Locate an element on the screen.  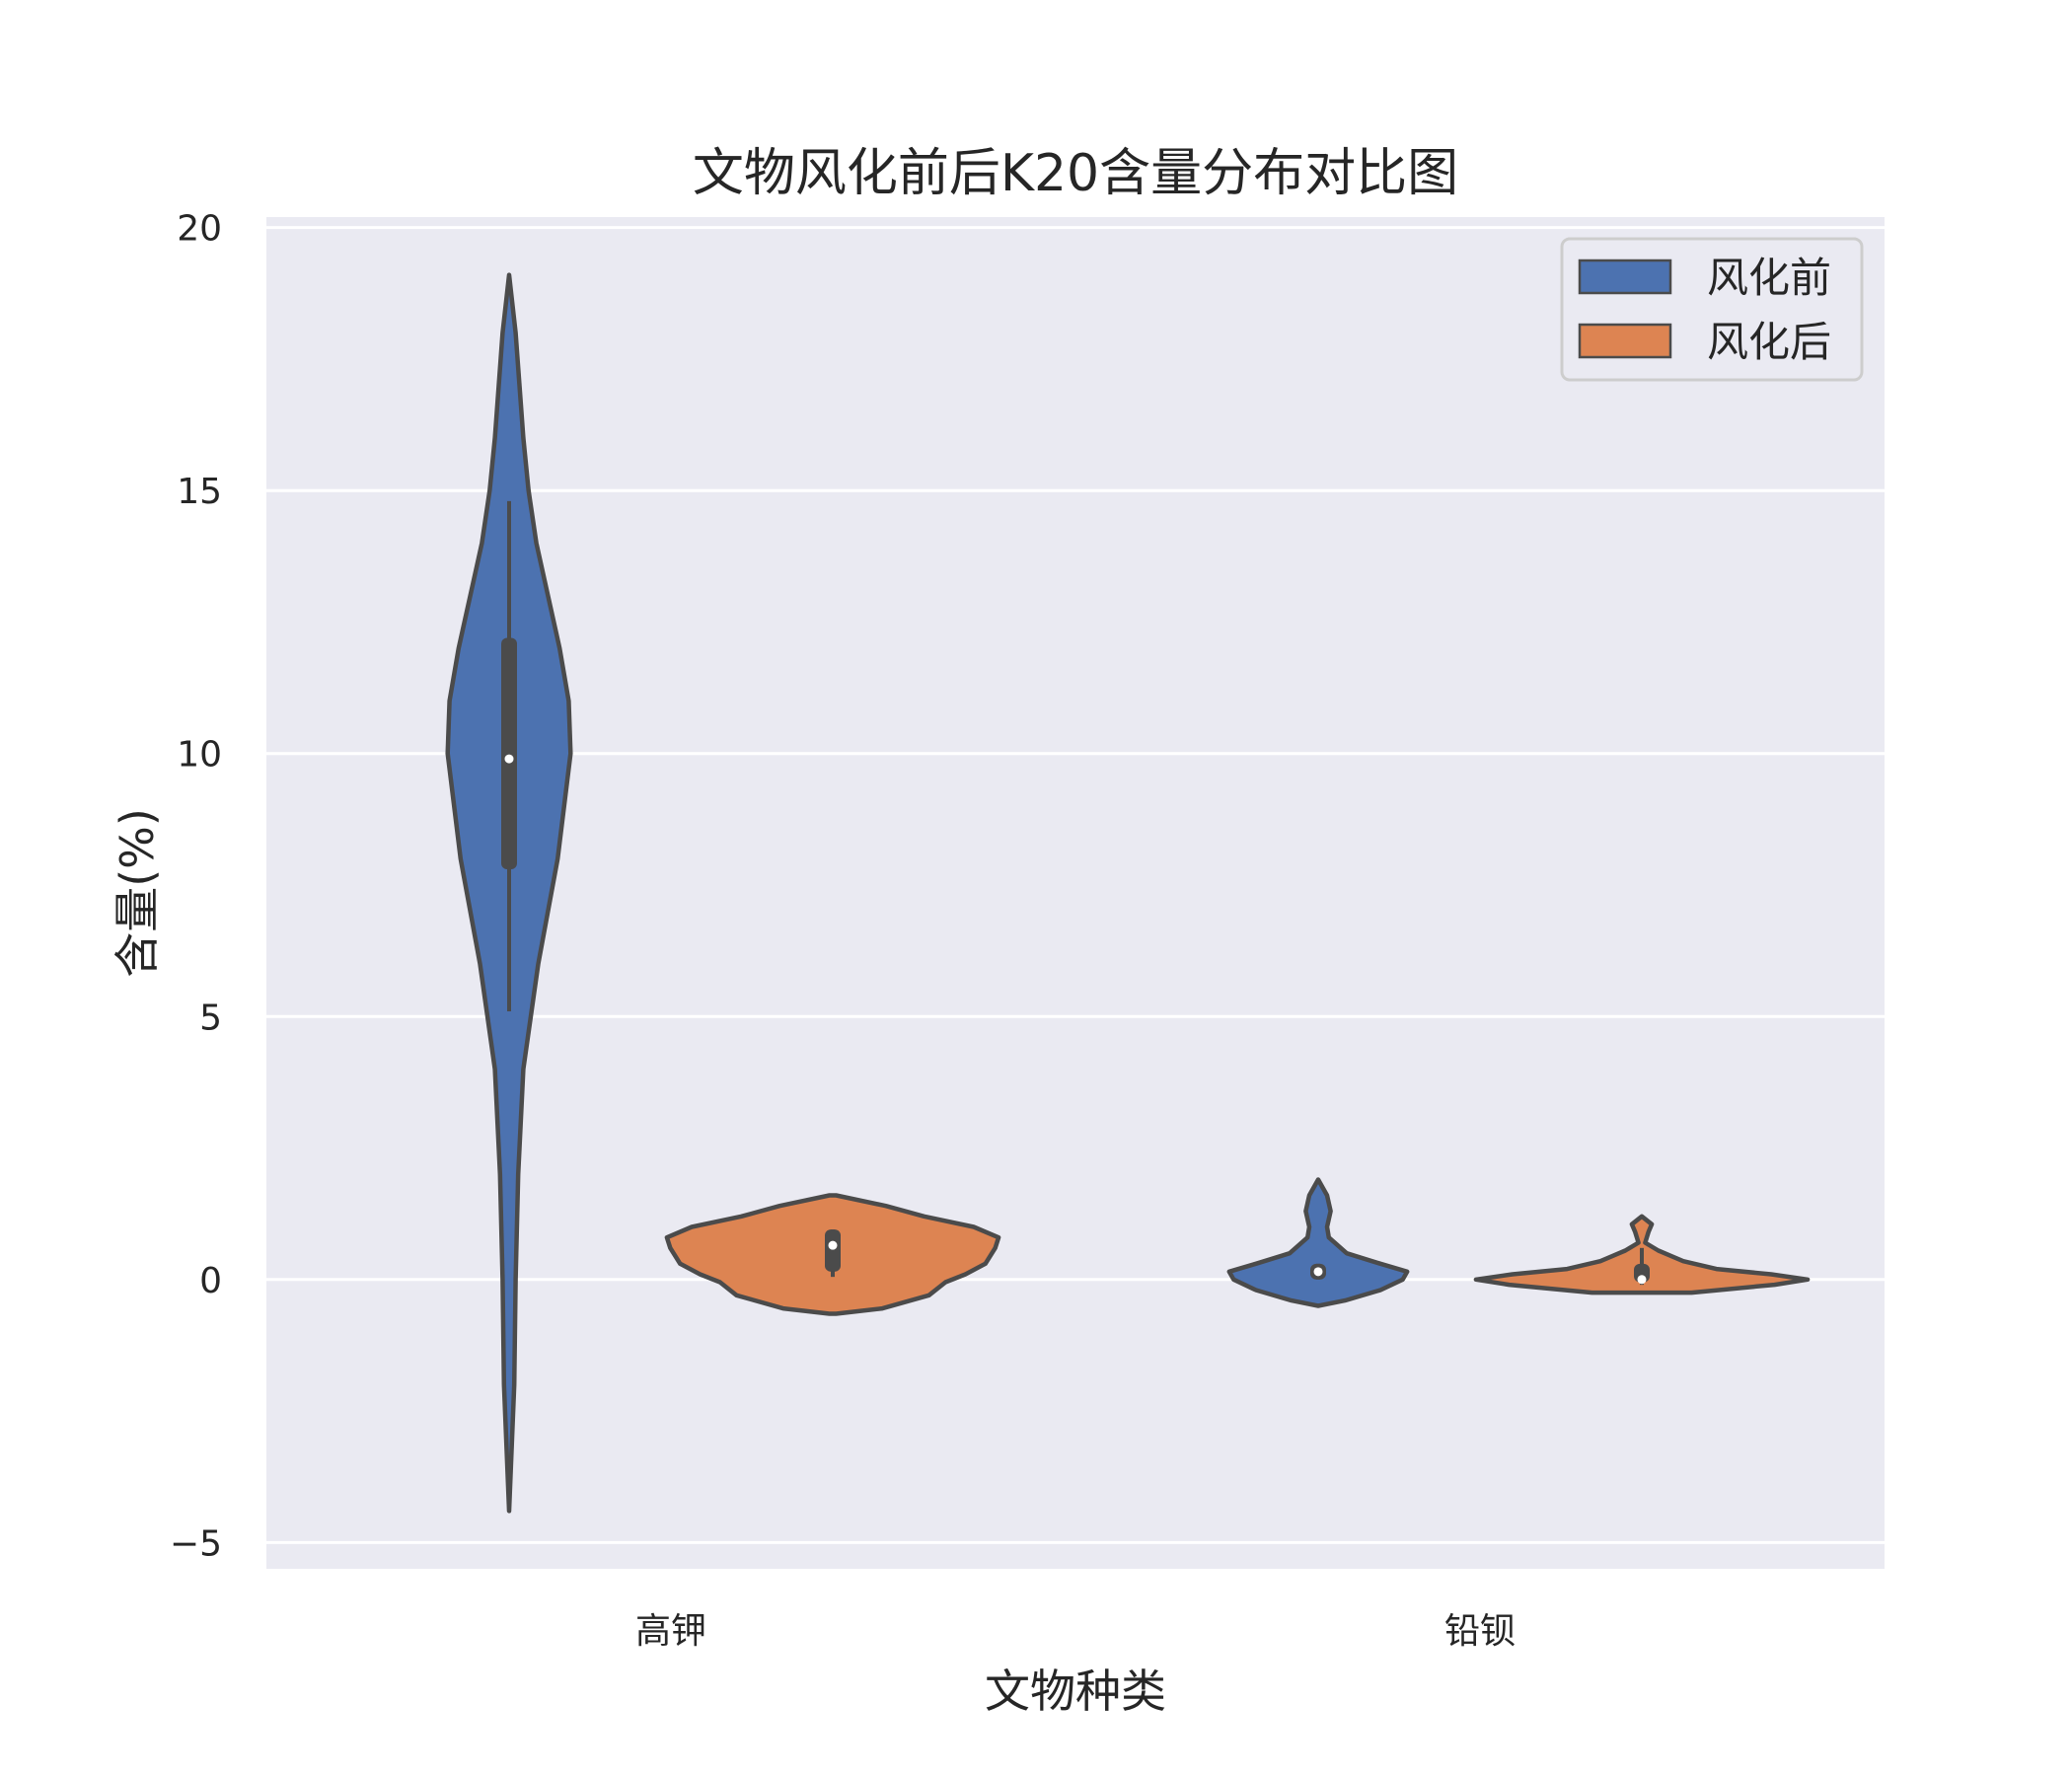
y-tick-labels: −5 0 5 10 15 20 is located at coordinates (196, 887).